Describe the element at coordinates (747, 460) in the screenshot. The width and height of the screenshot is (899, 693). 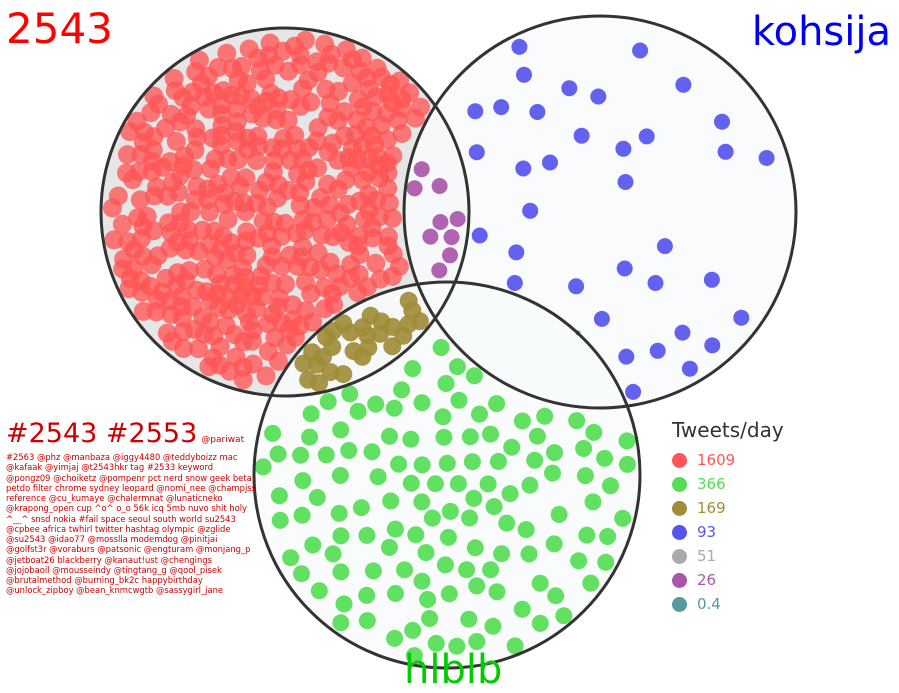
I see `legend-item: 1609` at that location.